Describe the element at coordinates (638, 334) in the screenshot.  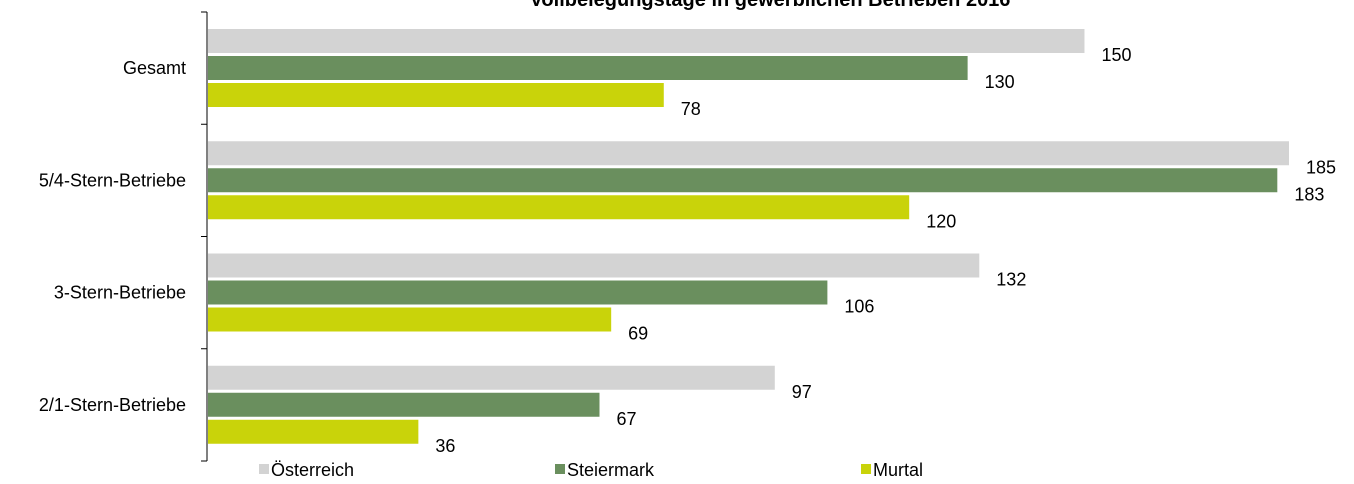
I see `data-label: 69` at that location.